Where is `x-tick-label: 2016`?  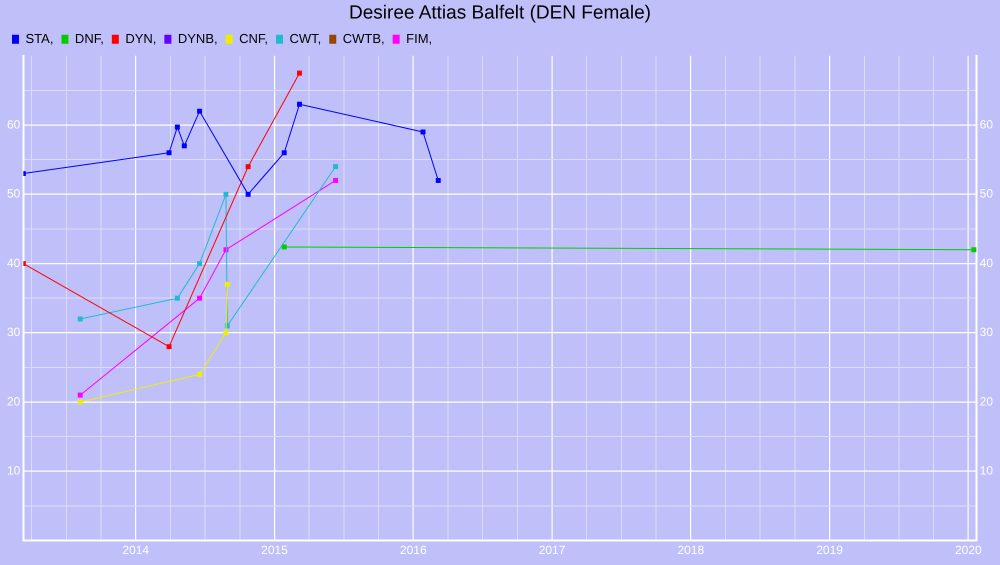 x-tick-label: 2016 is located at coordinates (413, 550).